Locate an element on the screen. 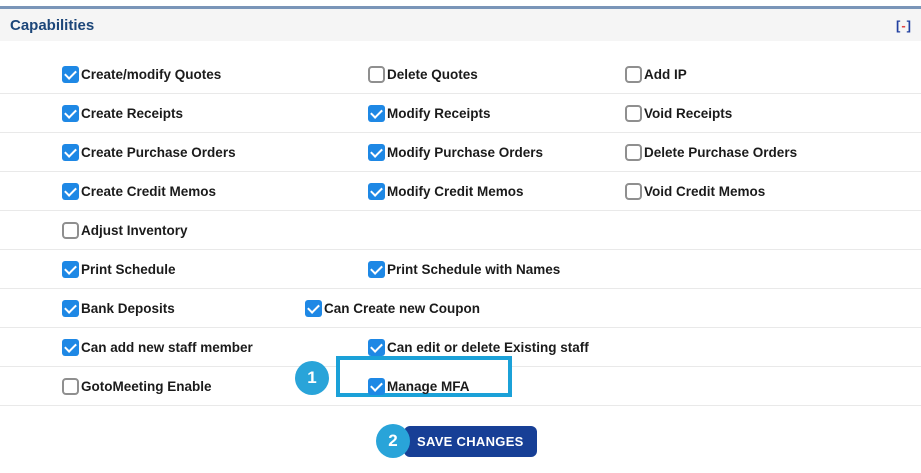 The height and width of the screenshot is (473, 921). capability-row: Bank Deposits Can Create new Coupon is located at coordinates (460, 308).